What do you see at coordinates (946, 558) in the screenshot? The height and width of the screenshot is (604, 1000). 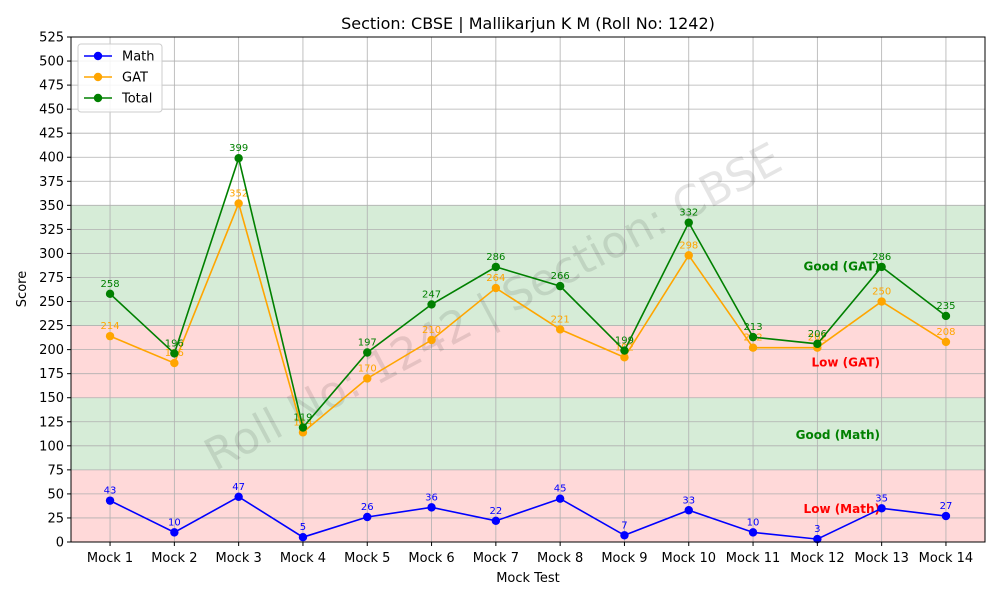 I see `x-tick-label: Mock 14` at bounding box center [946, 558].